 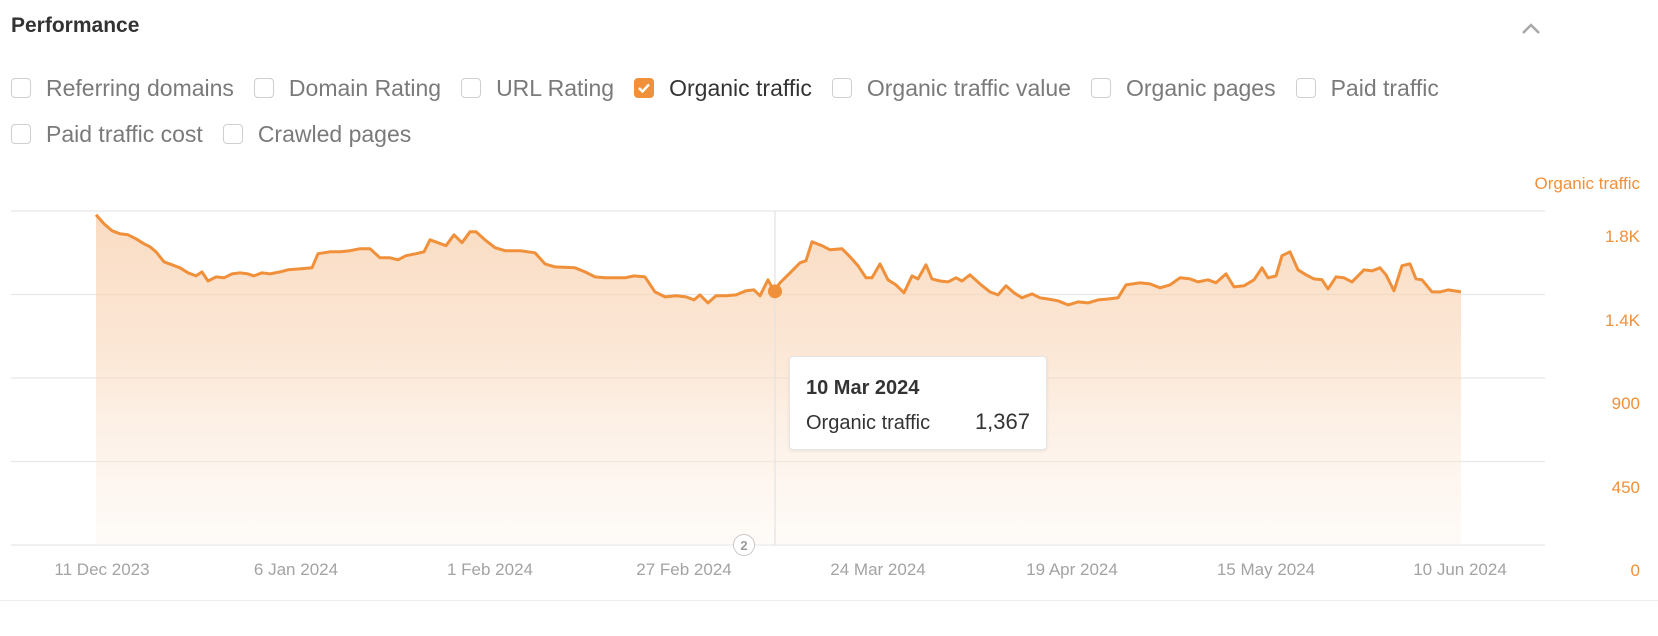 I want to click on x-axis-tick-label: 19 Apr 2024, so click(x=1072, y=569).